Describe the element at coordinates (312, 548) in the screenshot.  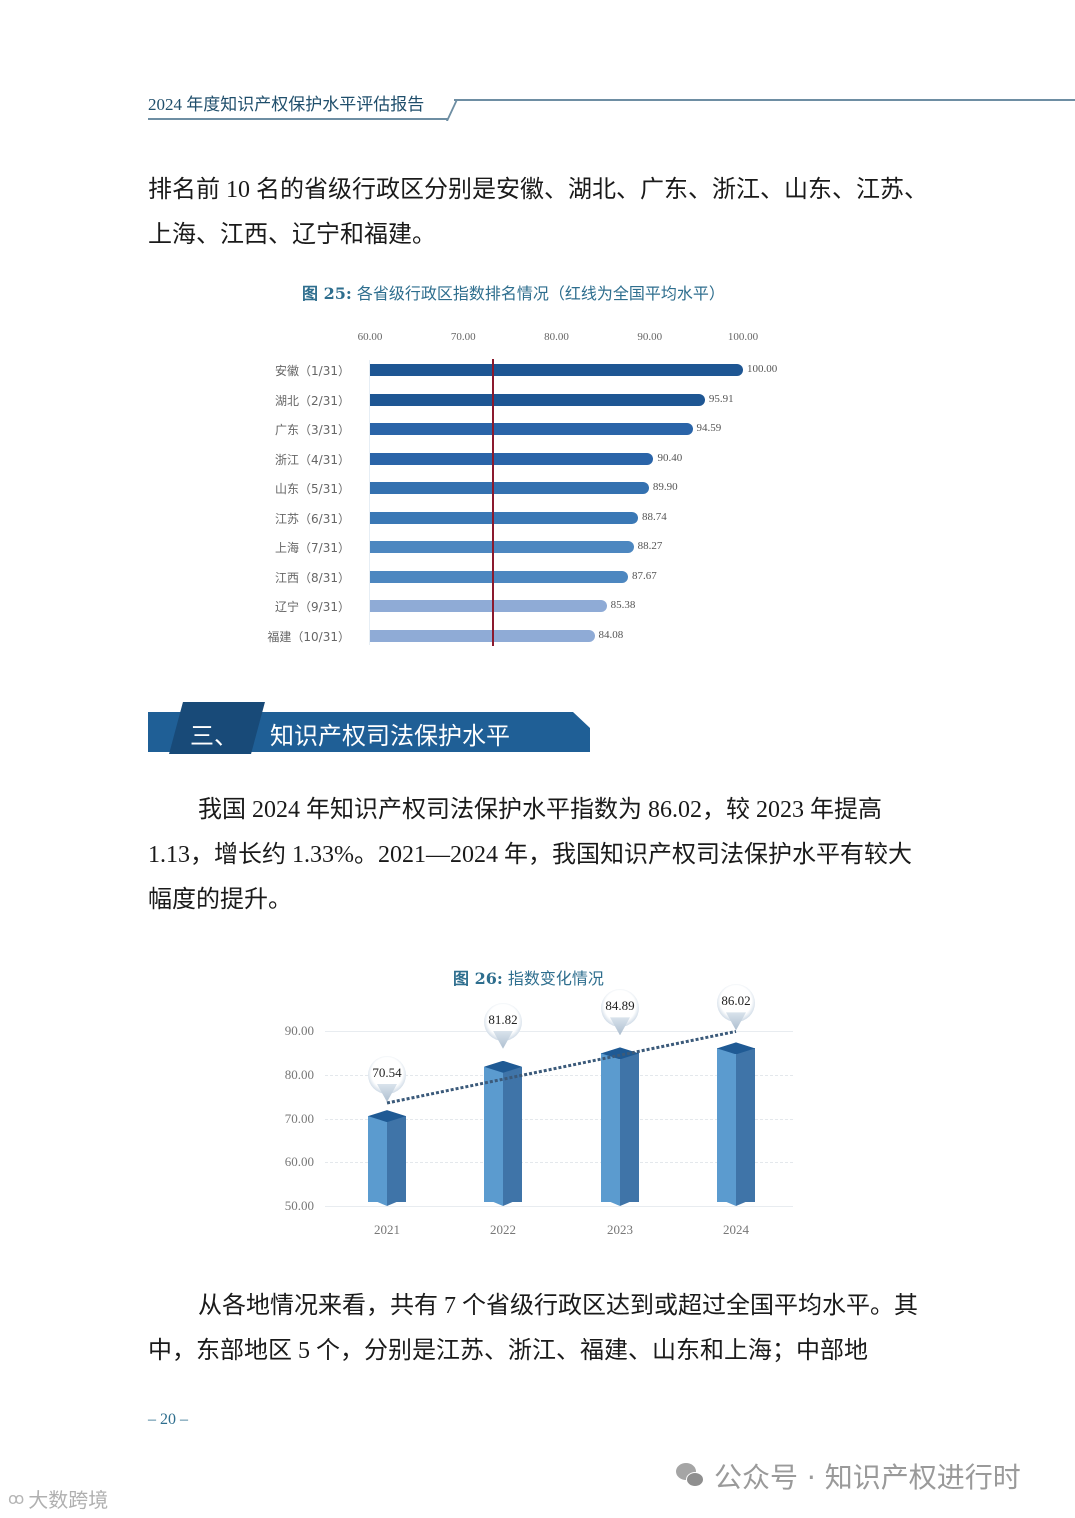
I see `category-label: 上海（7/31）` at that location.